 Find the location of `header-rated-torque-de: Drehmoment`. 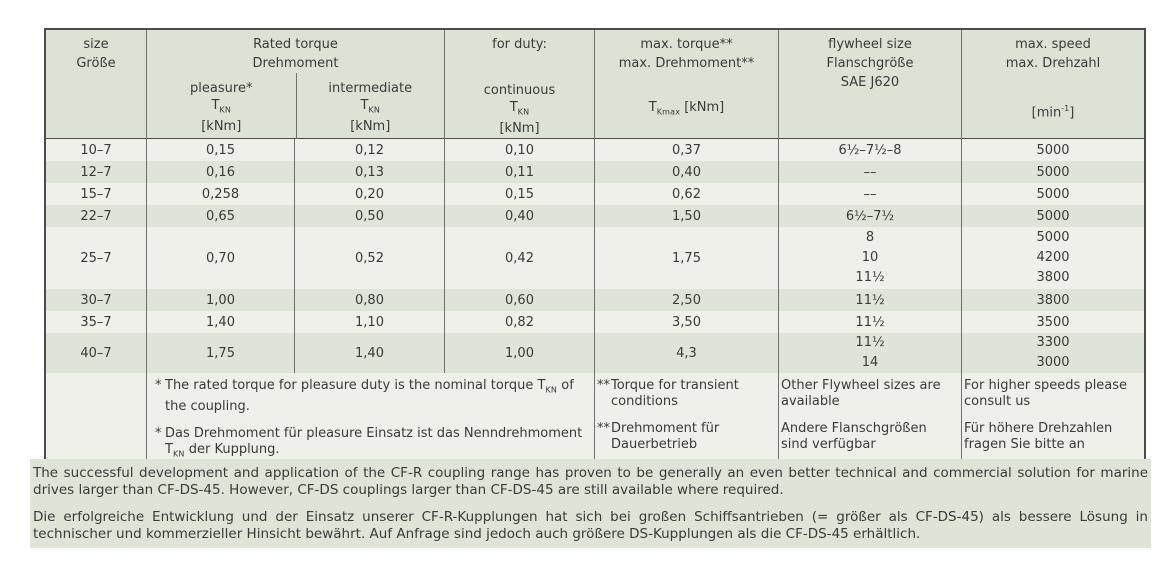

header-rated-torque-de: Drehmoment is located at coordinates (295, 63).